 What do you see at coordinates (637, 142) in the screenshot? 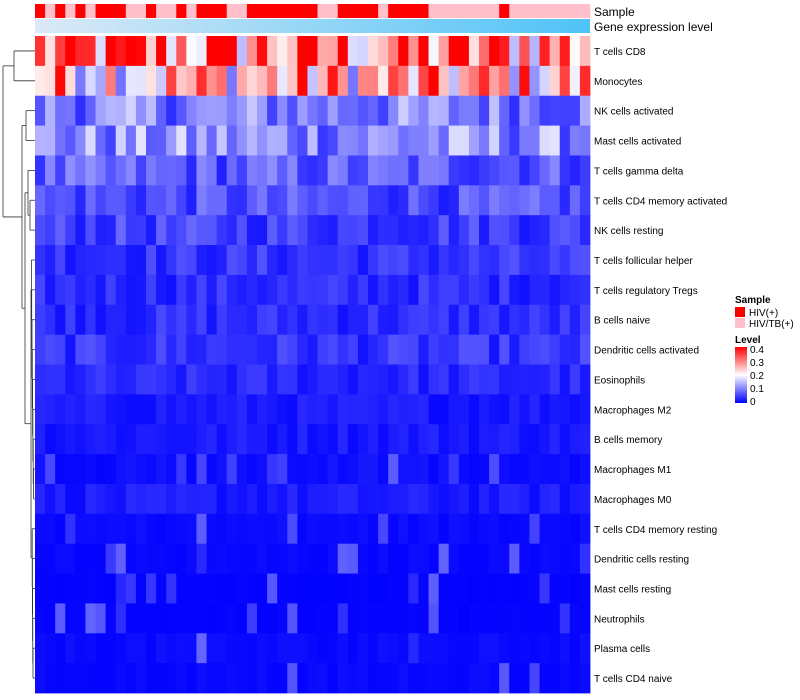
I see `row-label: Mast cells activated` at bounding box center [637, 142].